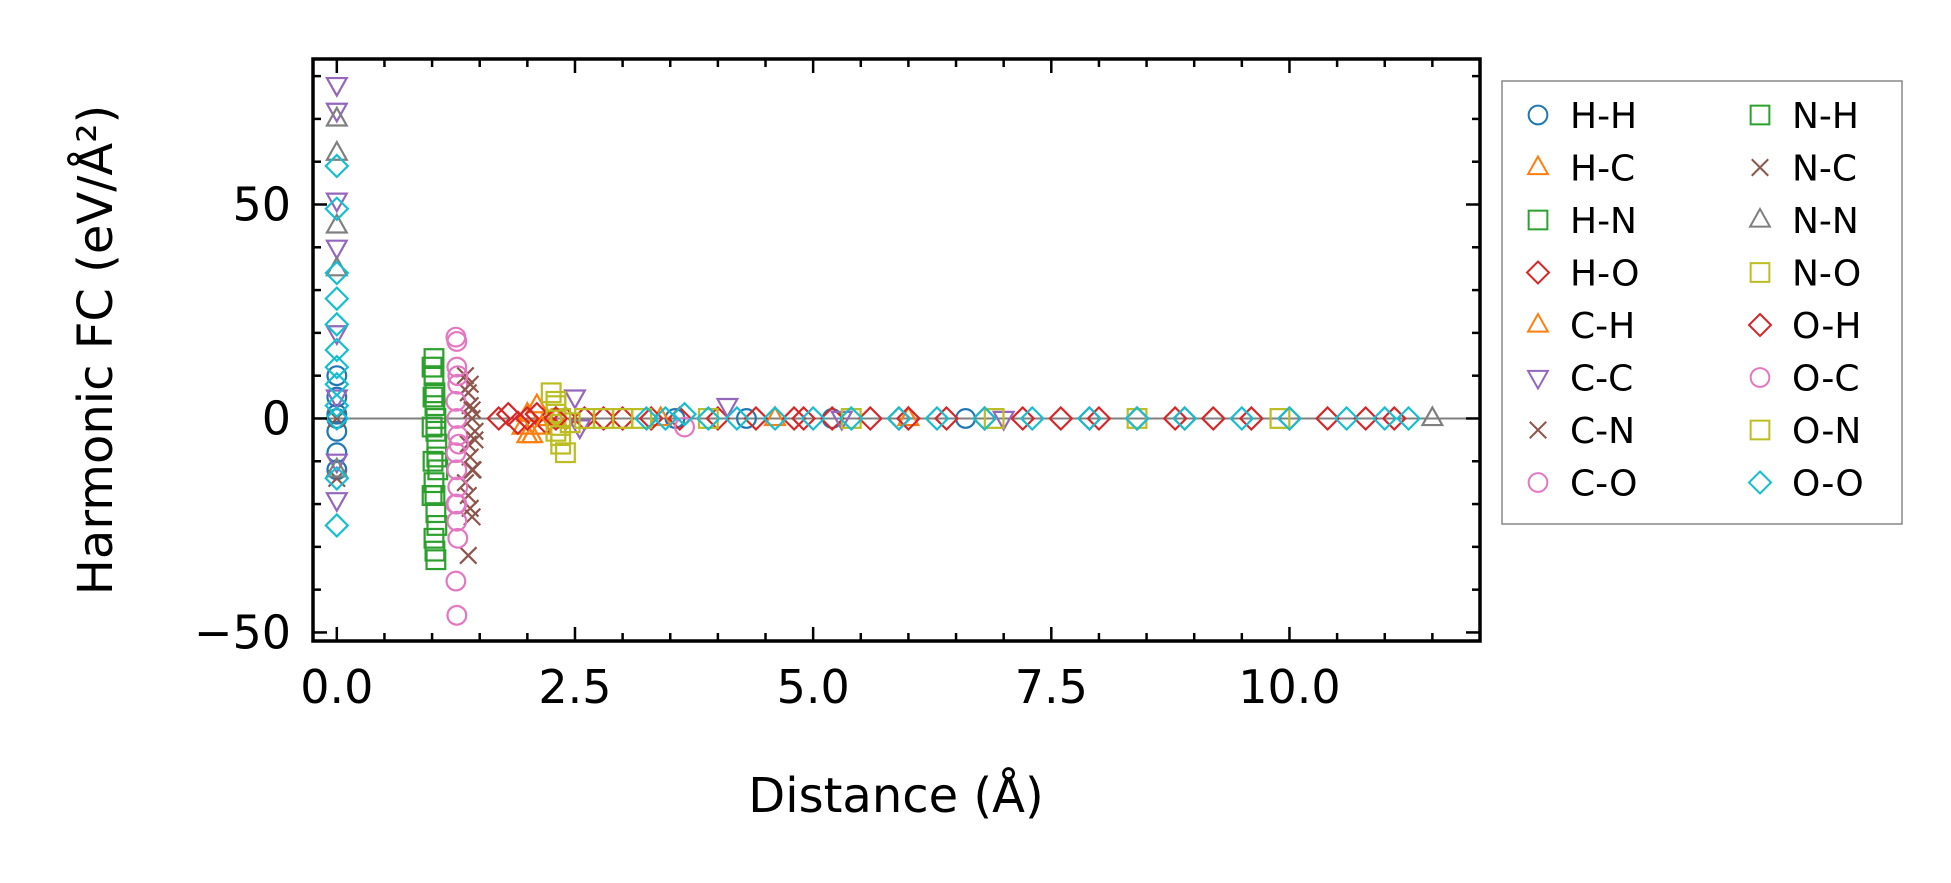 This screenshot has width=1951, height=883. I want to click on series-o-n, so click(918, 418).